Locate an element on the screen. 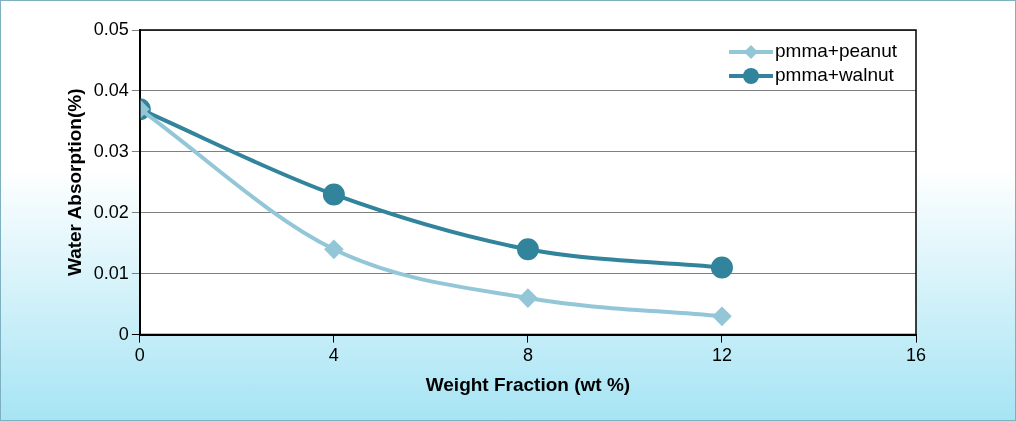 This screenshot has width=1016, height=421. y-tick-label: 0.01 is located at coordinates (111, 272).